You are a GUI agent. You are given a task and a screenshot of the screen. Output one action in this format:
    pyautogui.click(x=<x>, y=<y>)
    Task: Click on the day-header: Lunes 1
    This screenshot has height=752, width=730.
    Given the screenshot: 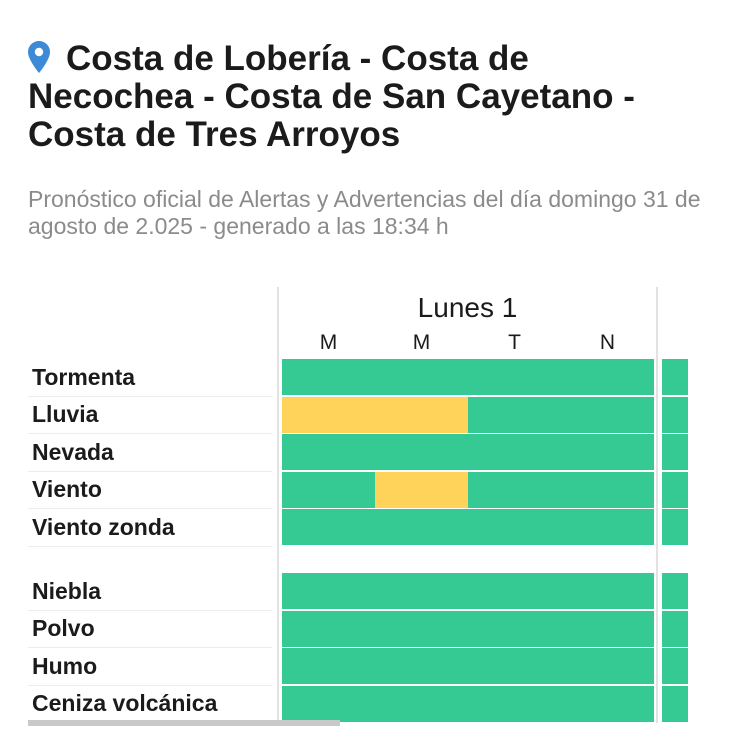 What is the action you would take?
    pyautogui.click(x=467, y=307)
    